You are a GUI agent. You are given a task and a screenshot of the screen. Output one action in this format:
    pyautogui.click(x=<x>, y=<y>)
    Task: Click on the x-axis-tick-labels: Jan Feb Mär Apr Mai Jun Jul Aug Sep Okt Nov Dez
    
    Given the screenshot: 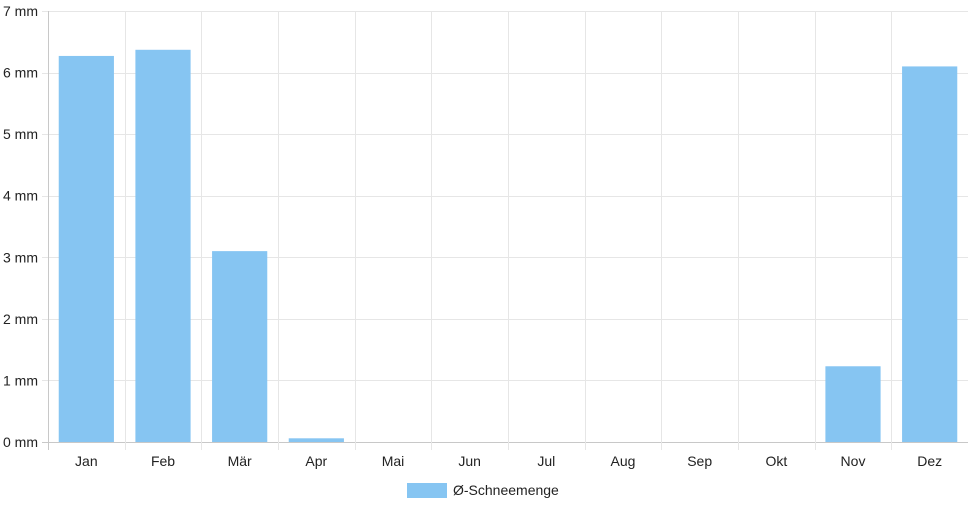 What is the action you would take?
    pyautogui.click(x=508, y=461)
    